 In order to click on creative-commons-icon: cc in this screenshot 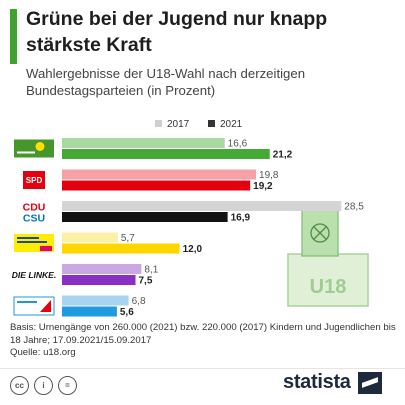, I will do `click(19, 385)`.